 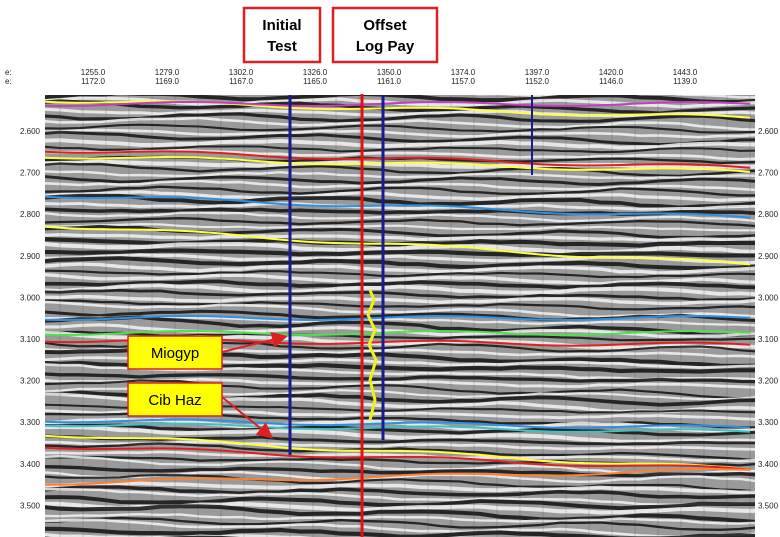 What do you see at coordinates (241, 81) in the screenshot?
I see `trace-label: 1167.0` at bounding box center [241, 81].